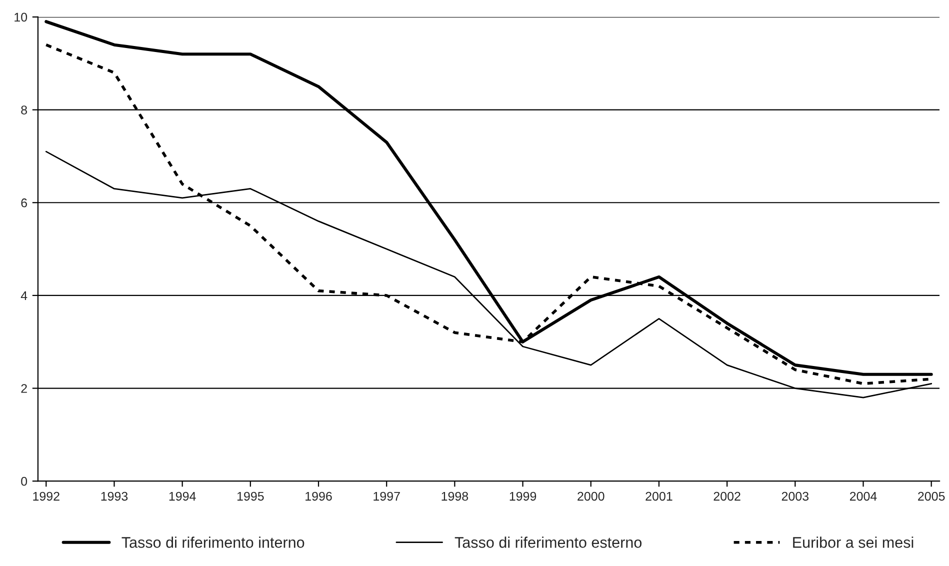 The width and height of the screenshot is (949, 566). Describe the element at coordinates (727, 496) in the screenshot. I see `x-tick-label: 2002` at that location.